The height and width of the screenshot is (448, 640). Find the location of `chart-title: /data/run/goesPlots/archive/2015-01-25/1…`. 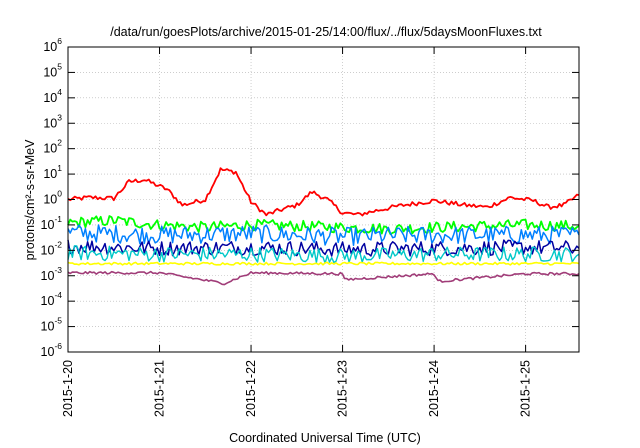

chart-title: /data/run/goesPlots/archive/2015-01-25/1… is located at coordinates (326, 32).